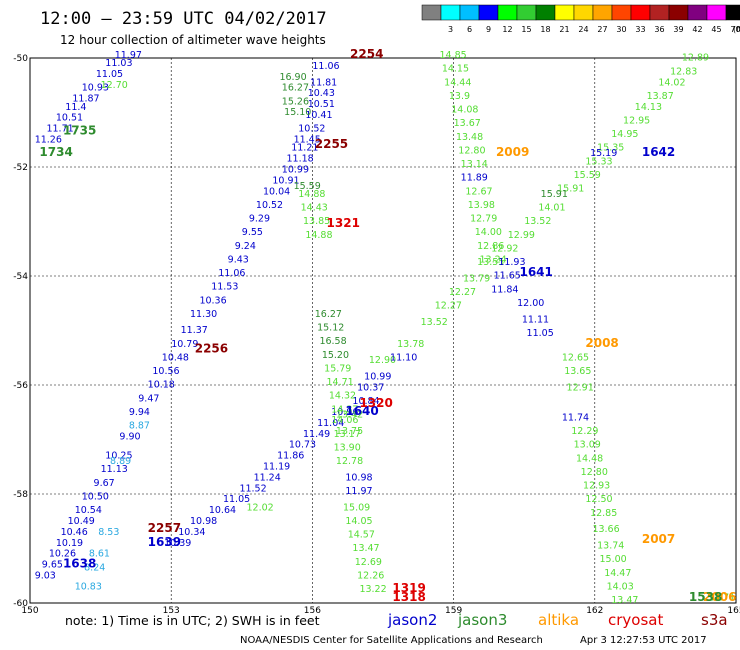 The height and width of the screenshot is (650, 740). Describe the element at coordinates (512, 152) in the screenshot. I see `pass-number-label: 2009` at that location.